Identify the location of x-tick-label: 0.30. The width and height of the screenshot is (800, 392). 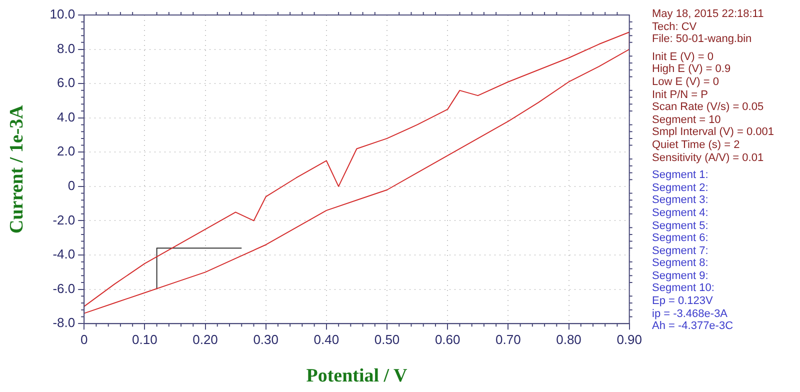
(266, 339).